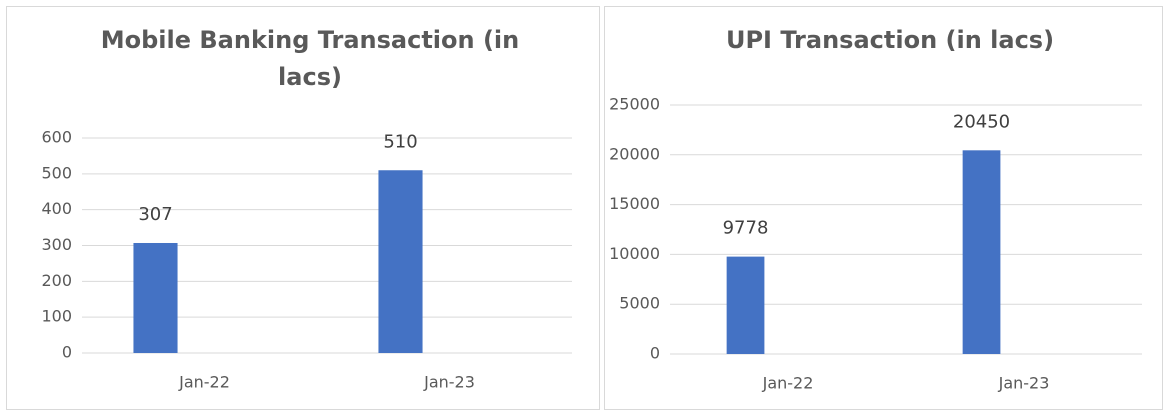 Image resolution: width=1167 pixels, height=414 pixels. Describe the element at coordinates (56, 280) in the screenshot. I see `y-tick-label: 200` at that location.